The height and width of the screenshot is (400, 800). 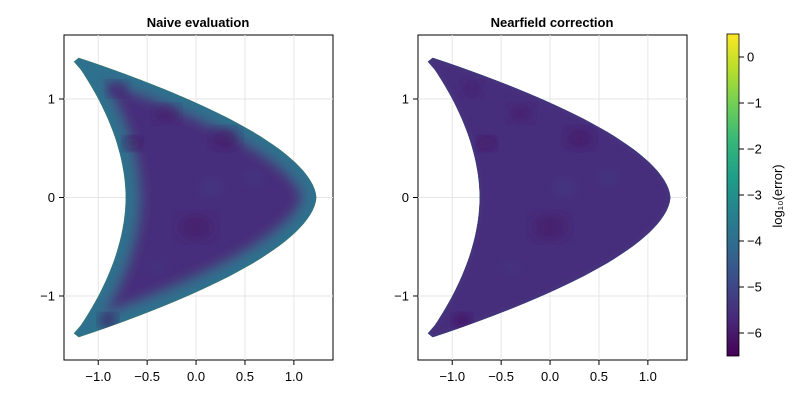 What do you see at coordinates (754, 287) in the screenshot?
I see `colorbar-tick-label: −5` at bounding box center [754, 287].